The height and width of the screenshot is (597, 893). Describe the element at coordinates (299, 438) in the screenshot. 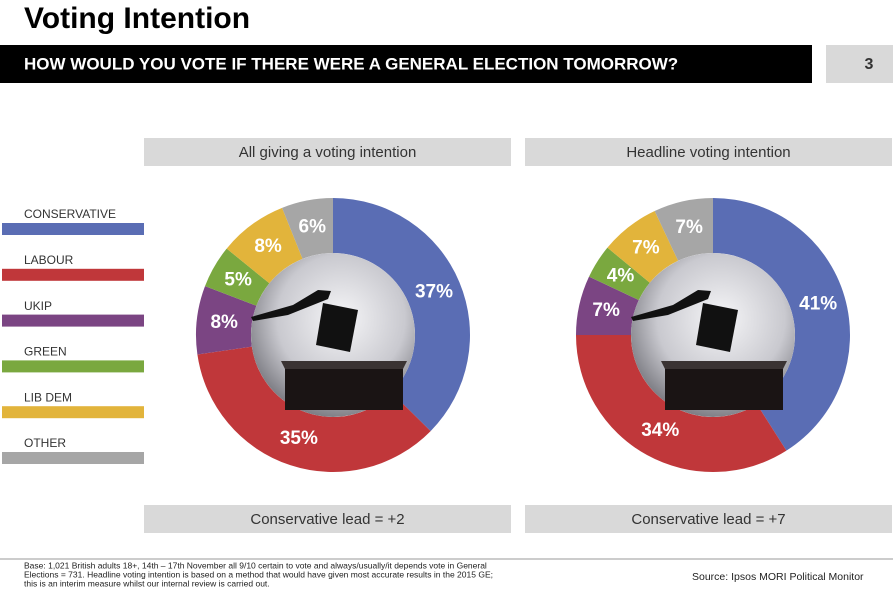

I see `data-label: 35%` at that location.